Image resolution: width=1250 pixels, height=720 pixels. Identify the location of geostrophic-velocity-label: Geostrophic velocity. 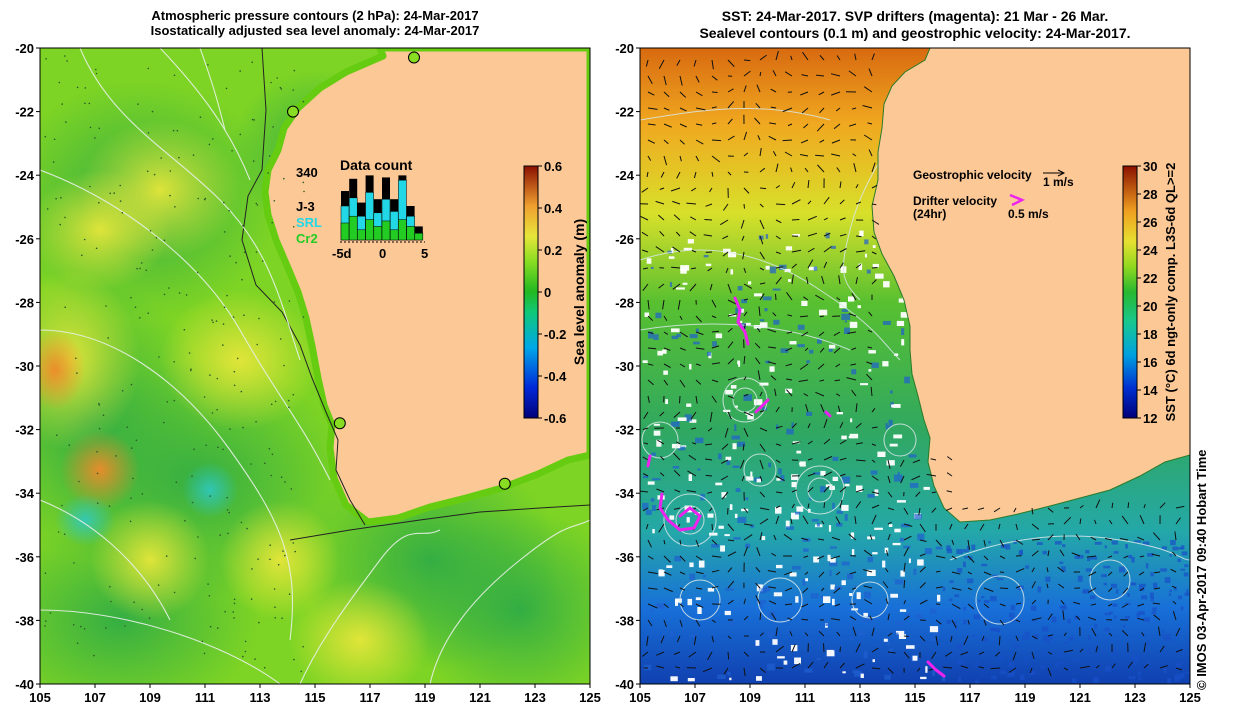
(972, 175).